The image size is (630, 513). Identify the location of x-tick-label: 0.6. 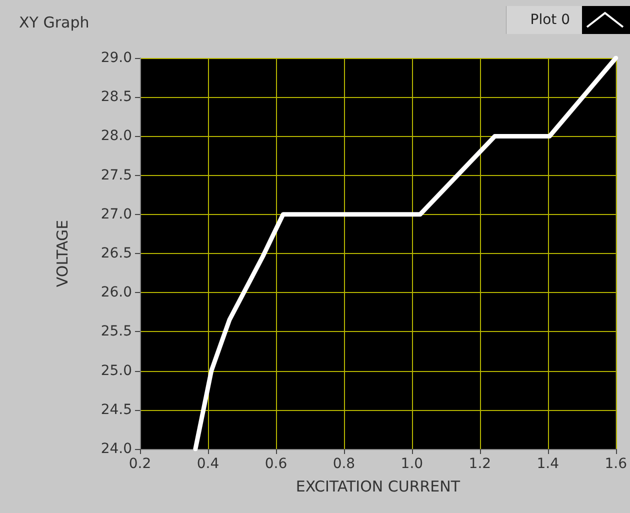
(276, 464).